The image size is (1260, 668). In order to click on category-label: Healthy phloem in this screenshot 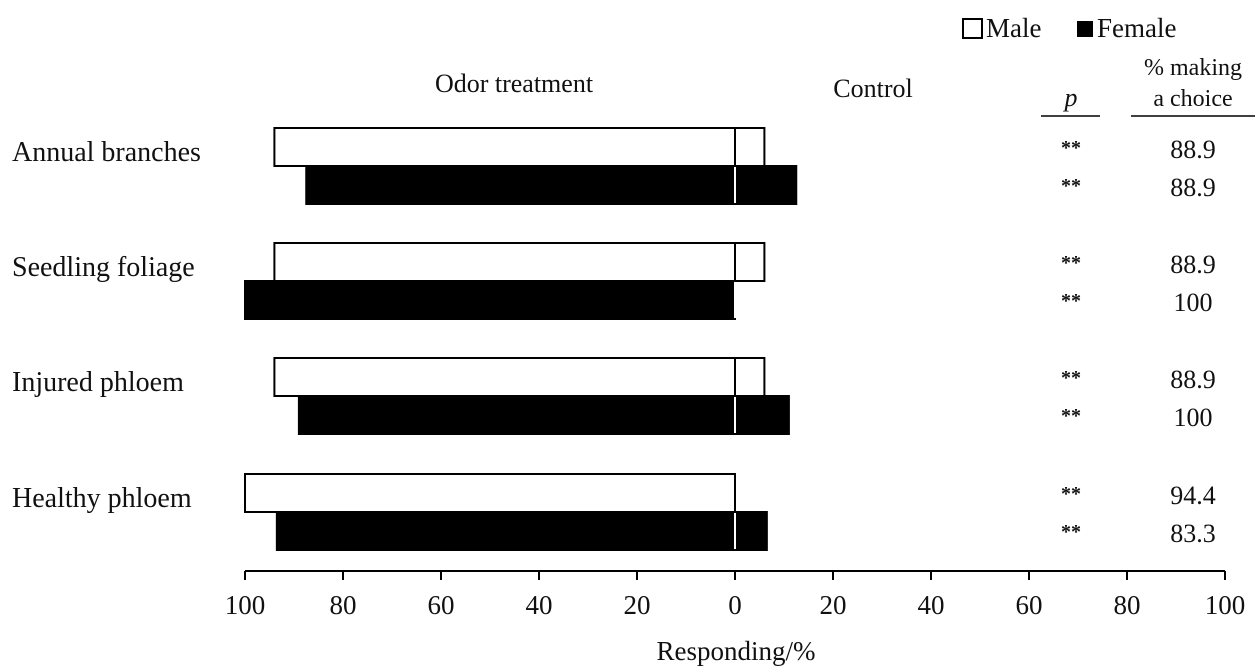, I will do `click(102, 498)`.